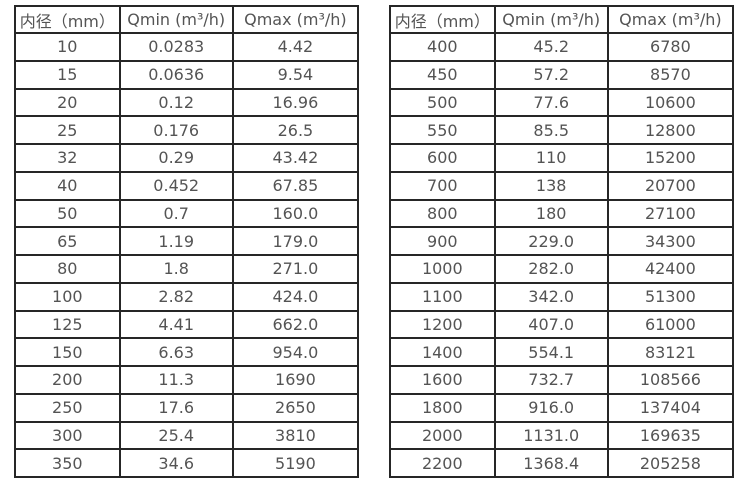 This screenshot has height=483, width=750. I want to click on table-row: 65 1.19 179.0, so click(187, 241).